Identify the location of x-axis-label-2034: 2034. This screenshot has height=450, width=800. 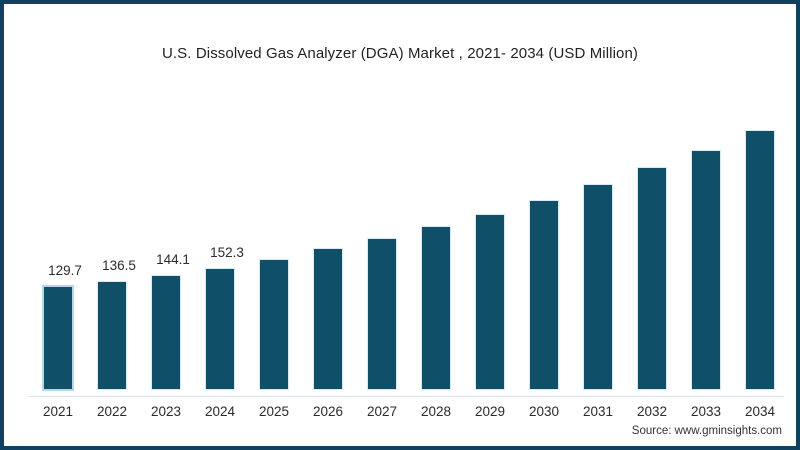
(760, 411).